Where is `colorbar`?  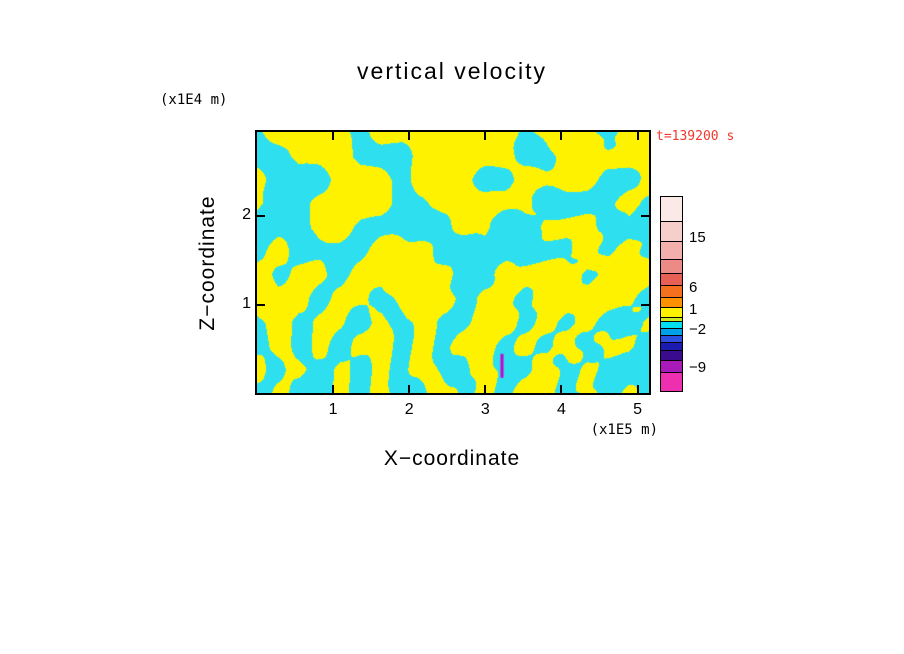
colorbar is located at coordinates (671, 294).